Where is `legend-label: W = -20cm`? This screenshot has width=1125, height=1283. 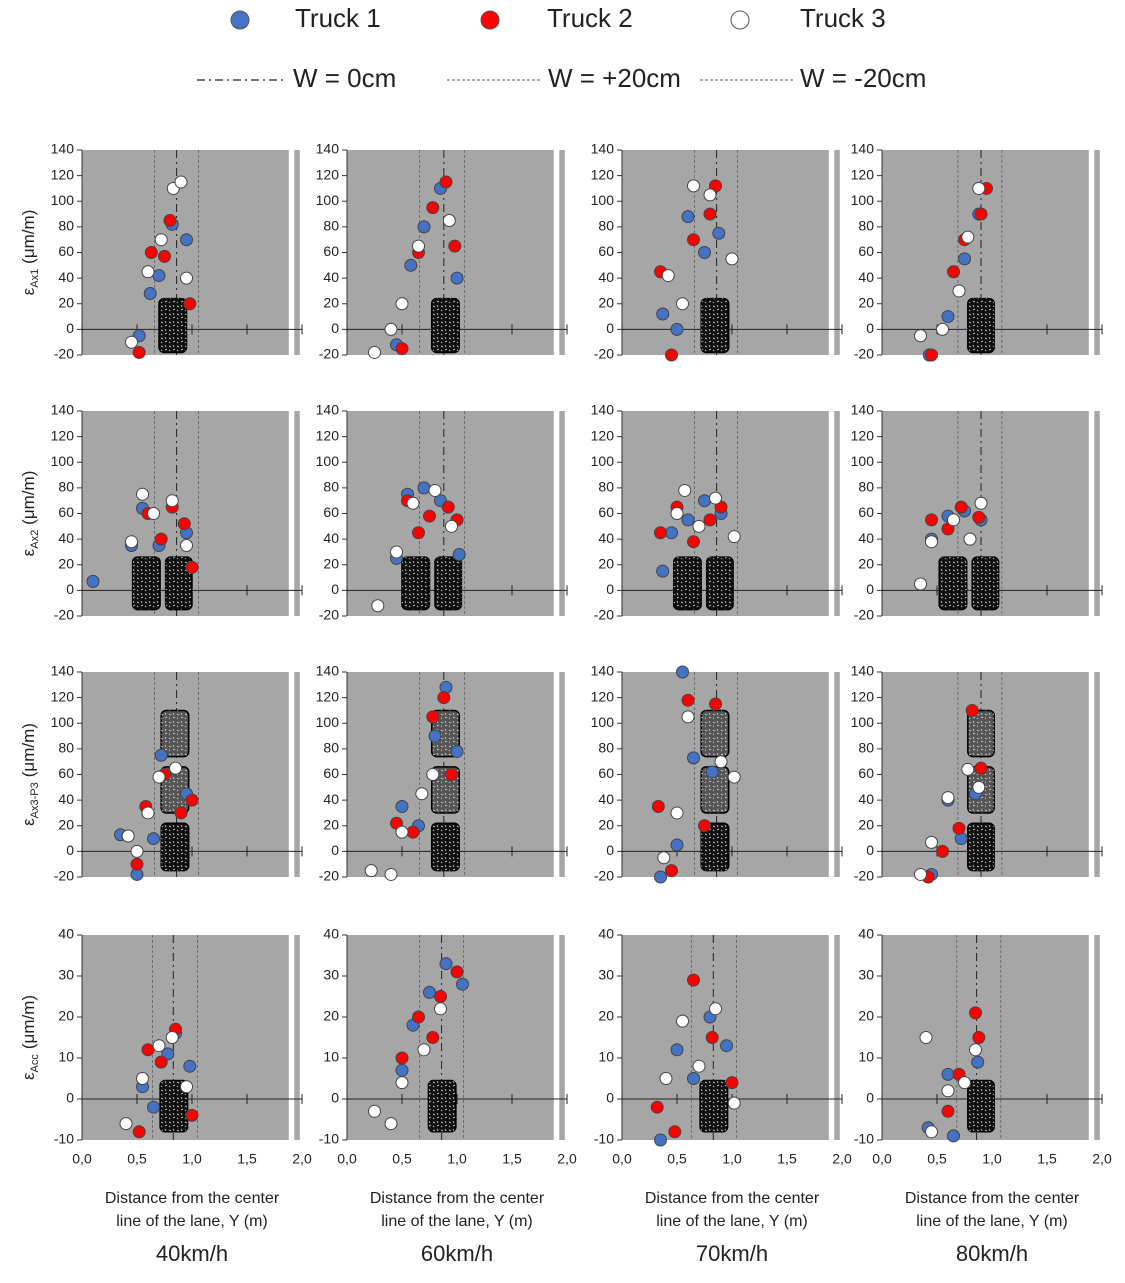
legend-label: W = -20cm is located at coordinates (863, 78).